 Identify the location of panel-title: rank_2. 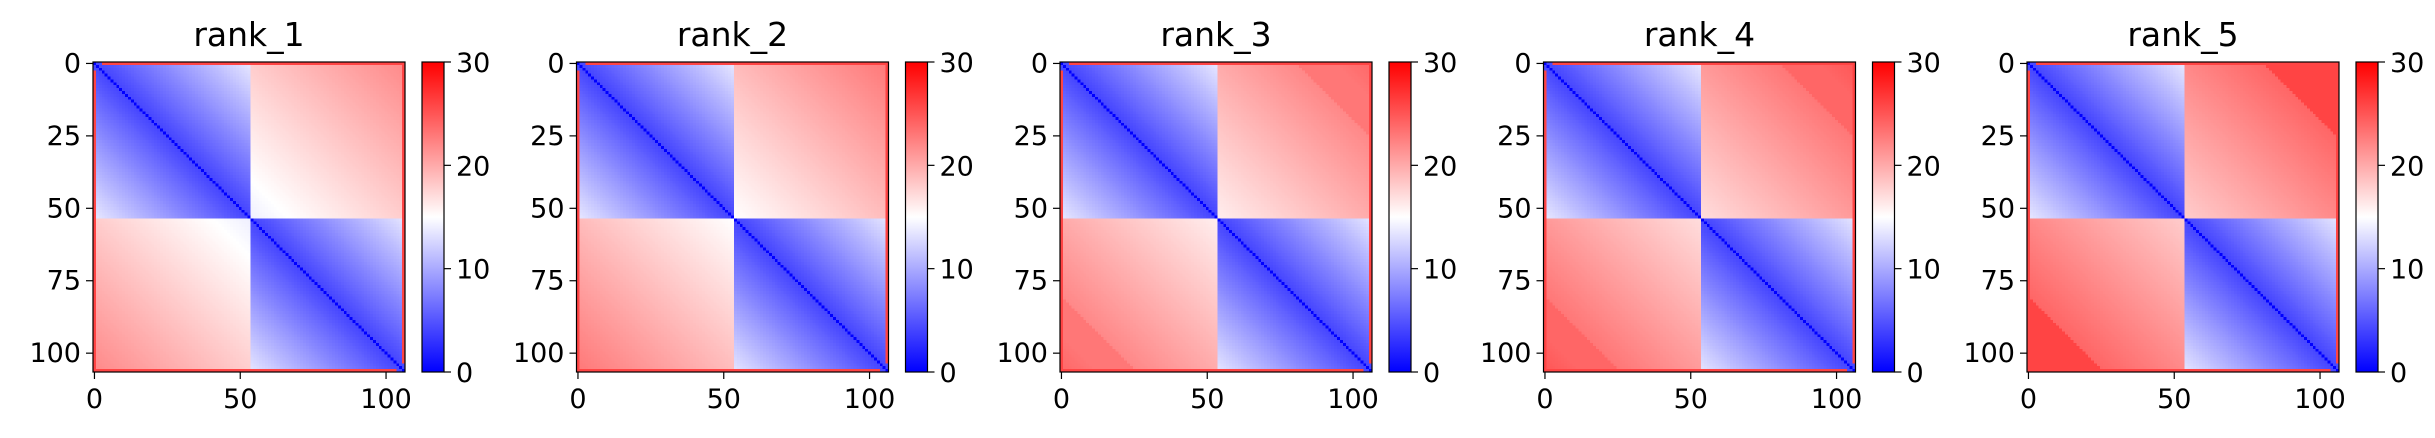
(732, 34).